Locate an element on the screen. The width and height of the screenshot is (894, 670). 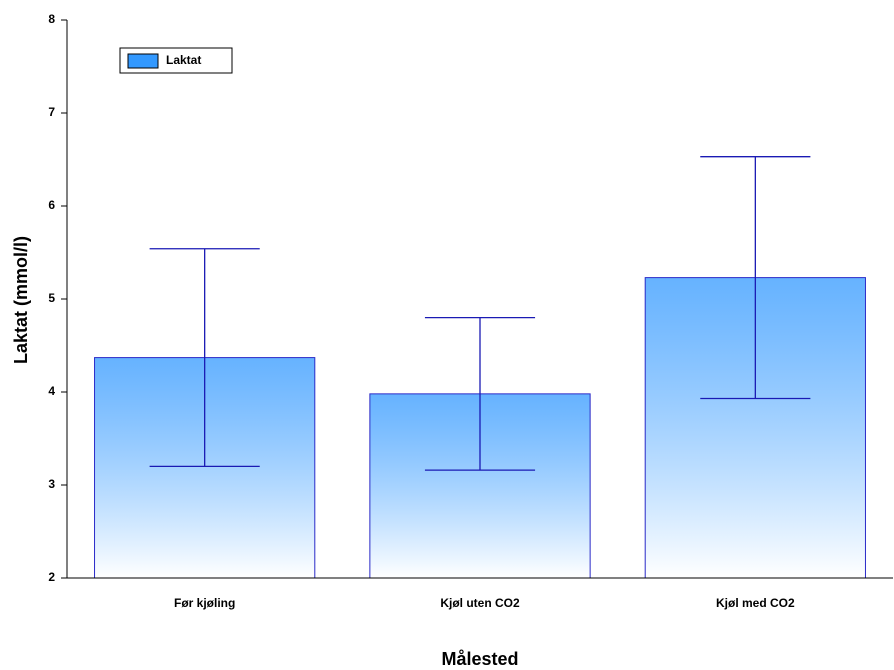
y-tick-label: 4 is located at coordinates (51, 391).